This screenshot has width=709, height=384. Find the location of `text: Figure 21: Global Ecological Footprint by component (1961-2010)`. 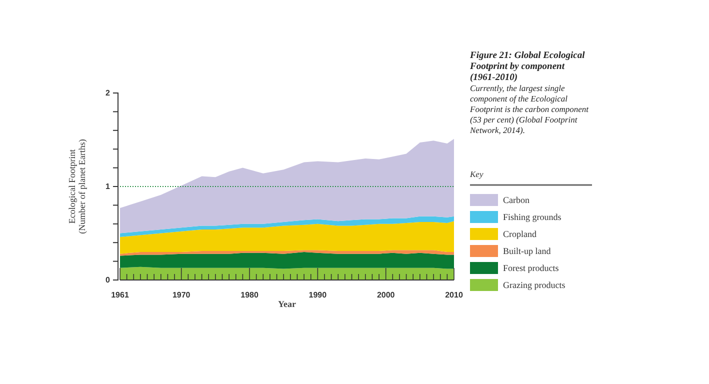

text: Figure 21: Global Ecological Footprint by component (1961-2010) is located at coordinates (527, 67).